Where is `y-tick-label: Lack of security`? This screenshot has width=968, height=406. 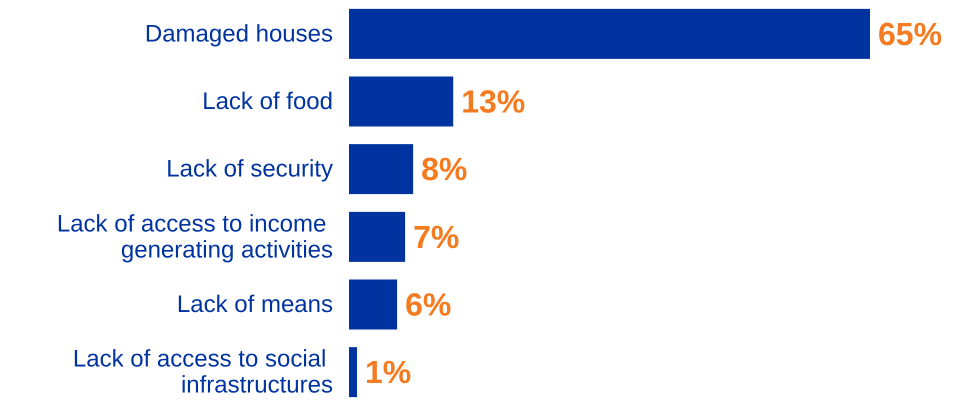 y-tick-label: Lack of security is located at coordinates (249, 169).